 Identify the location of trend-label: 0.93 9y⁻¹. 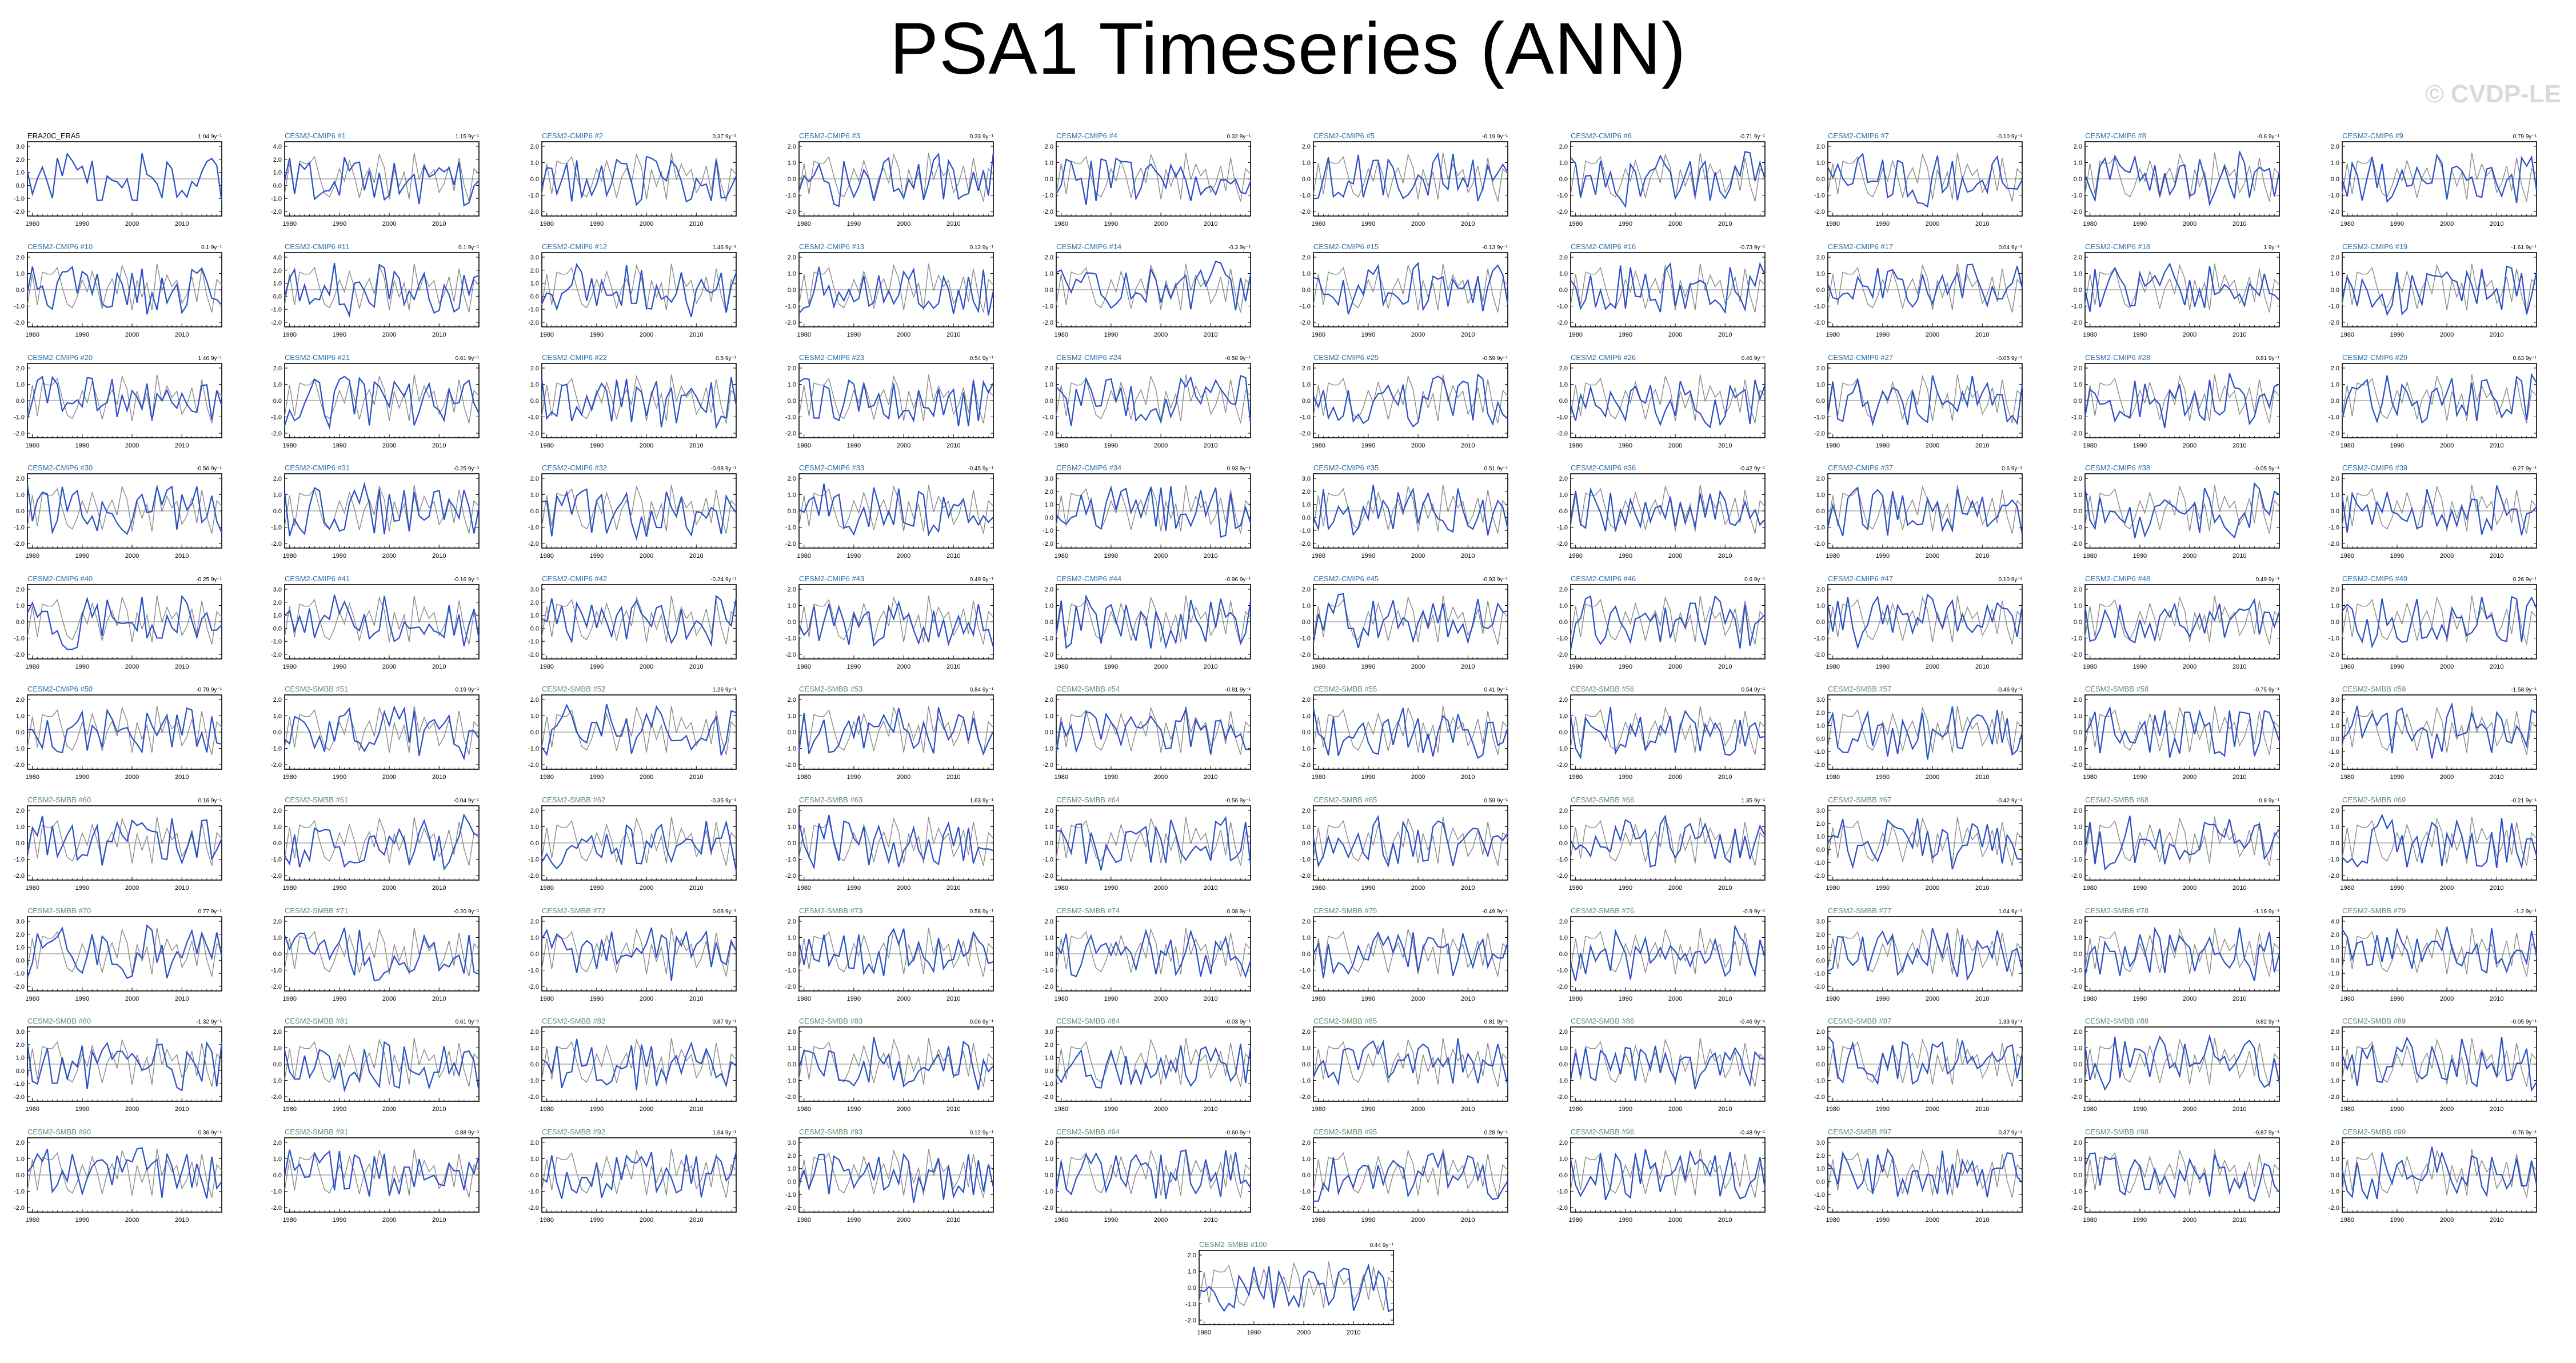
(1239, 469).